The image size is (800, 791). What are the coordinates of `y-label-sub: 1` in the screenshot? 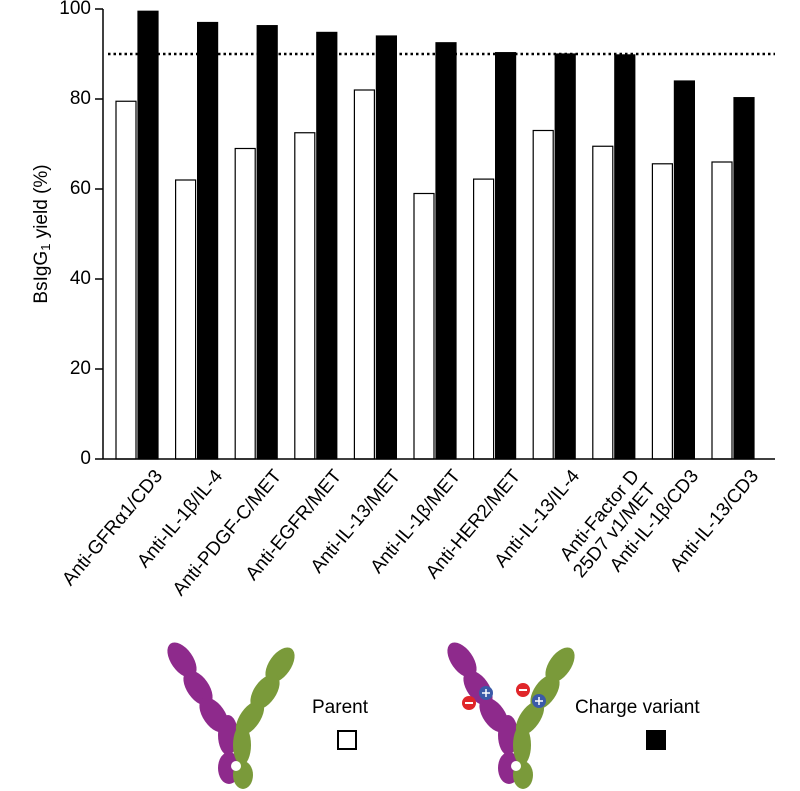 It's located at (45, 247).